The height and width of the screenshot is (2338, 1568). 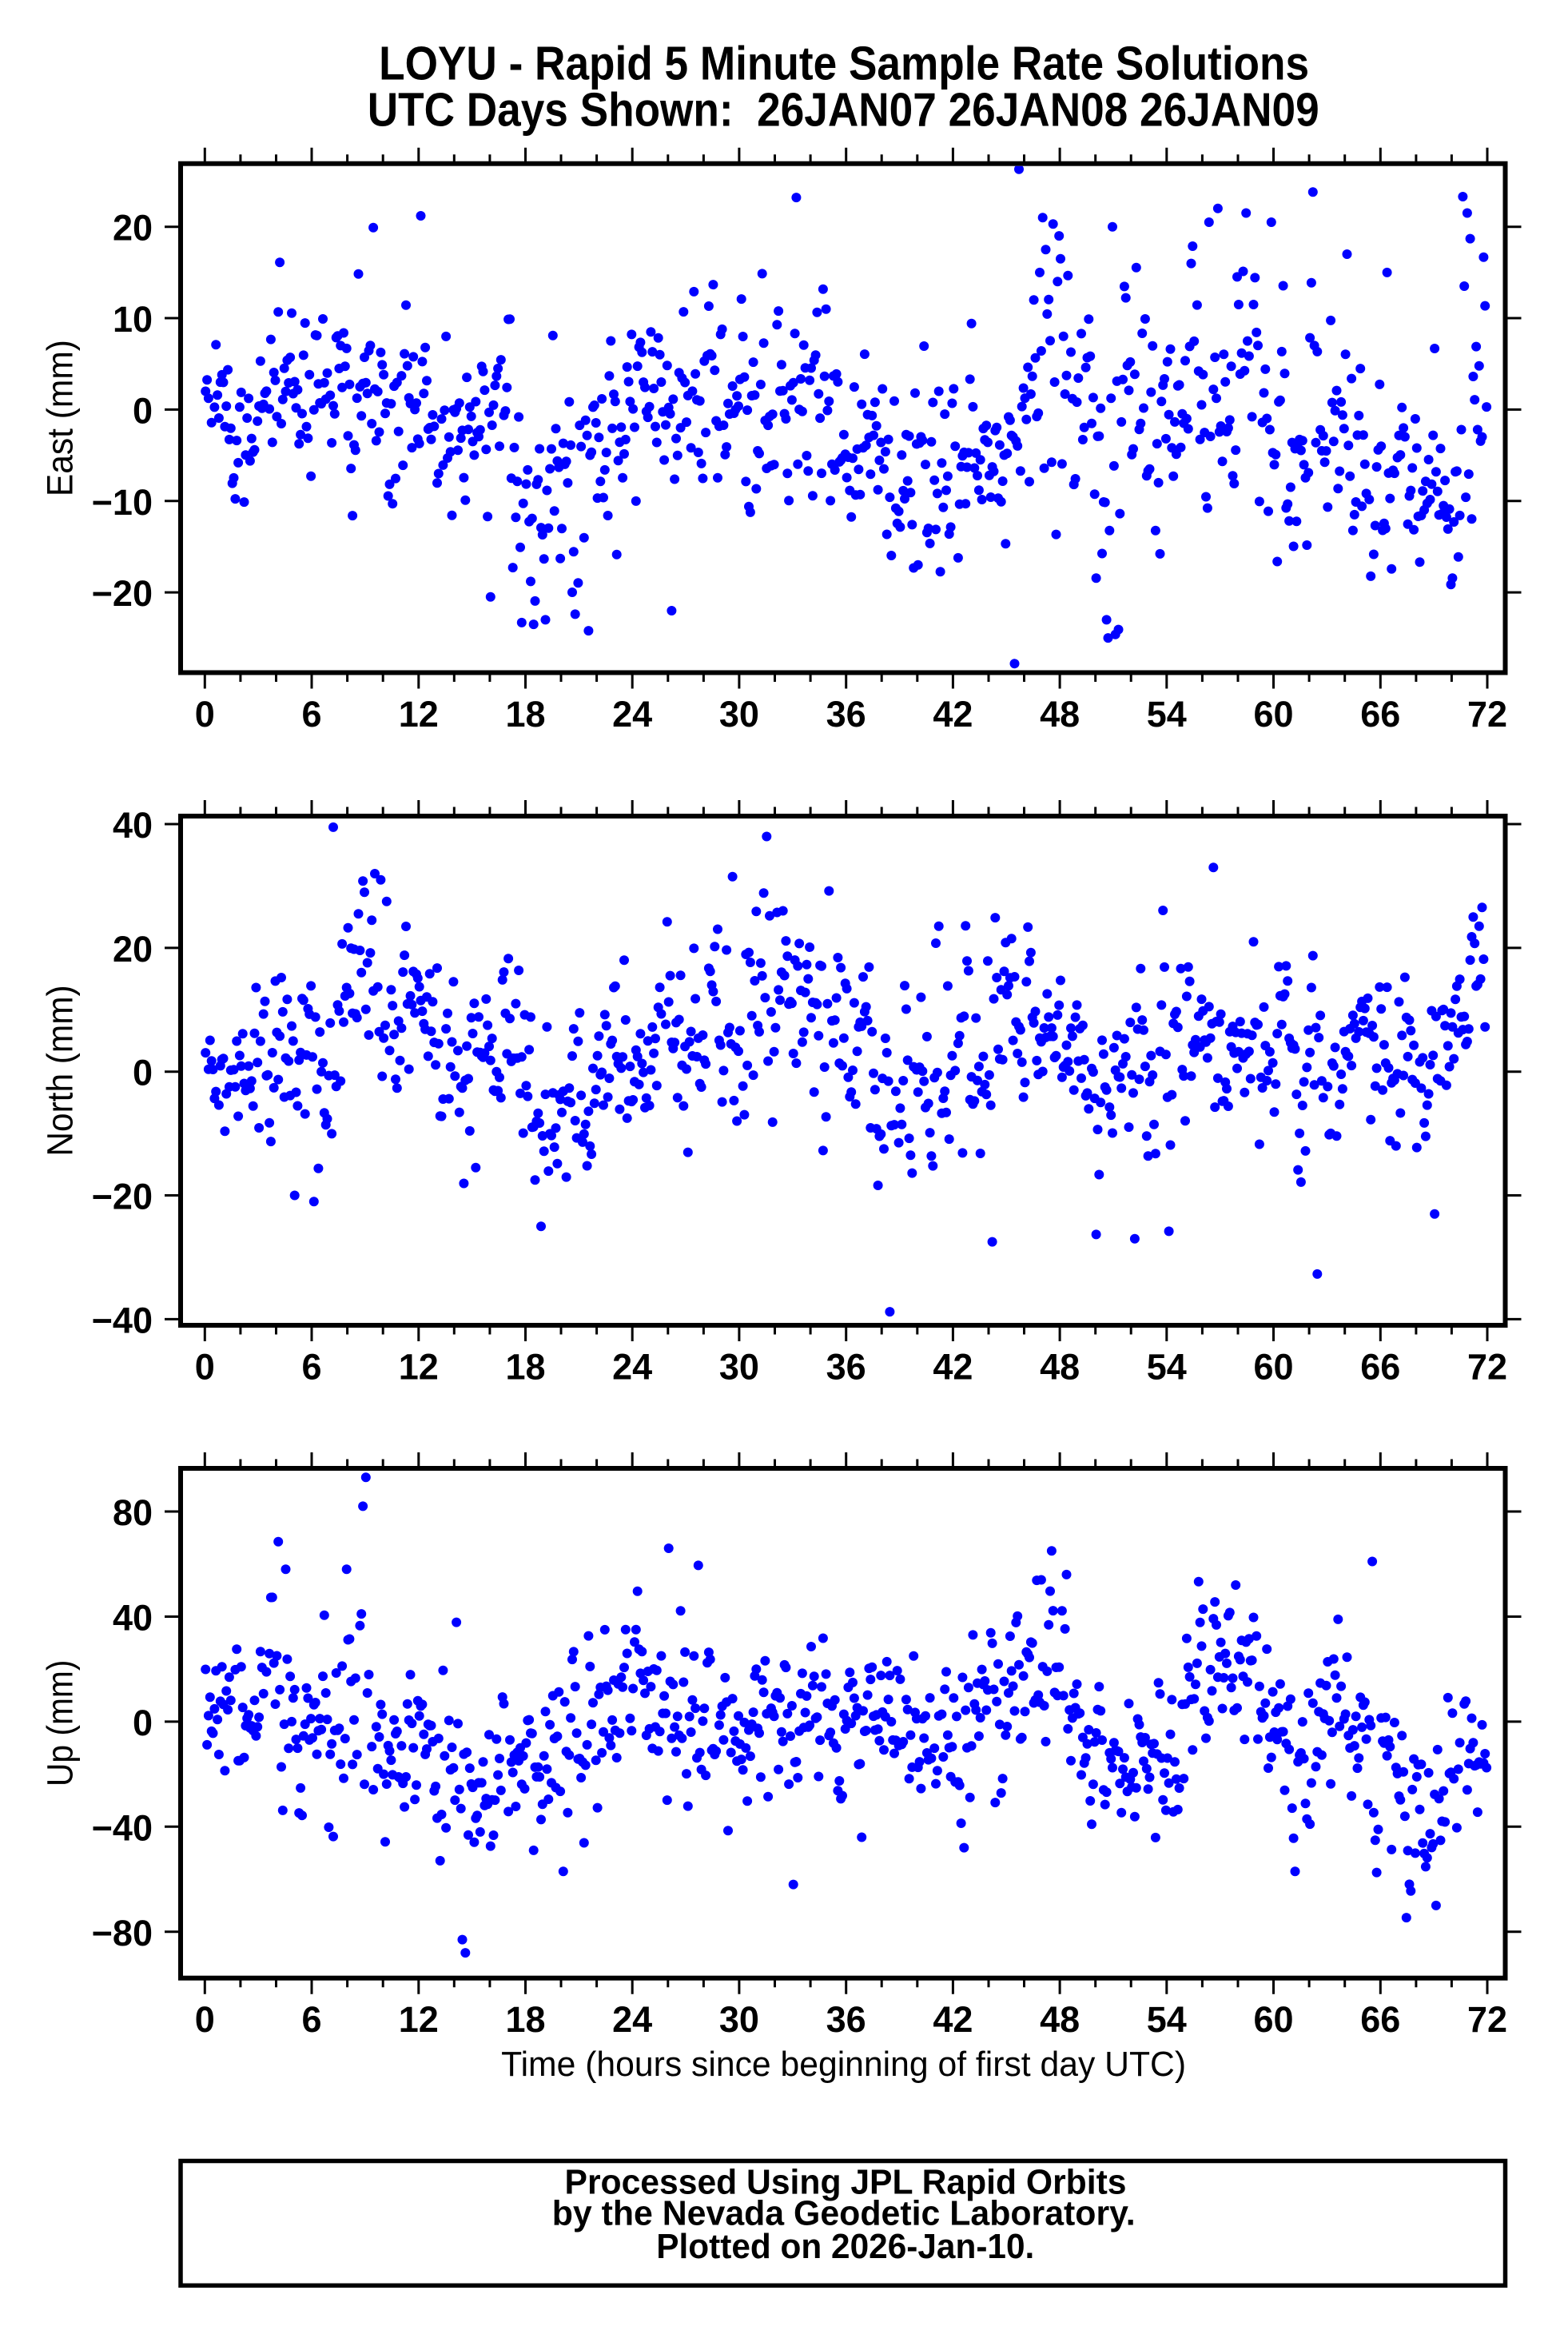 What do you see at coordinates (133, 319) in the screenshot?
I see `svg-text: 10` at bounding box center [133, 319].